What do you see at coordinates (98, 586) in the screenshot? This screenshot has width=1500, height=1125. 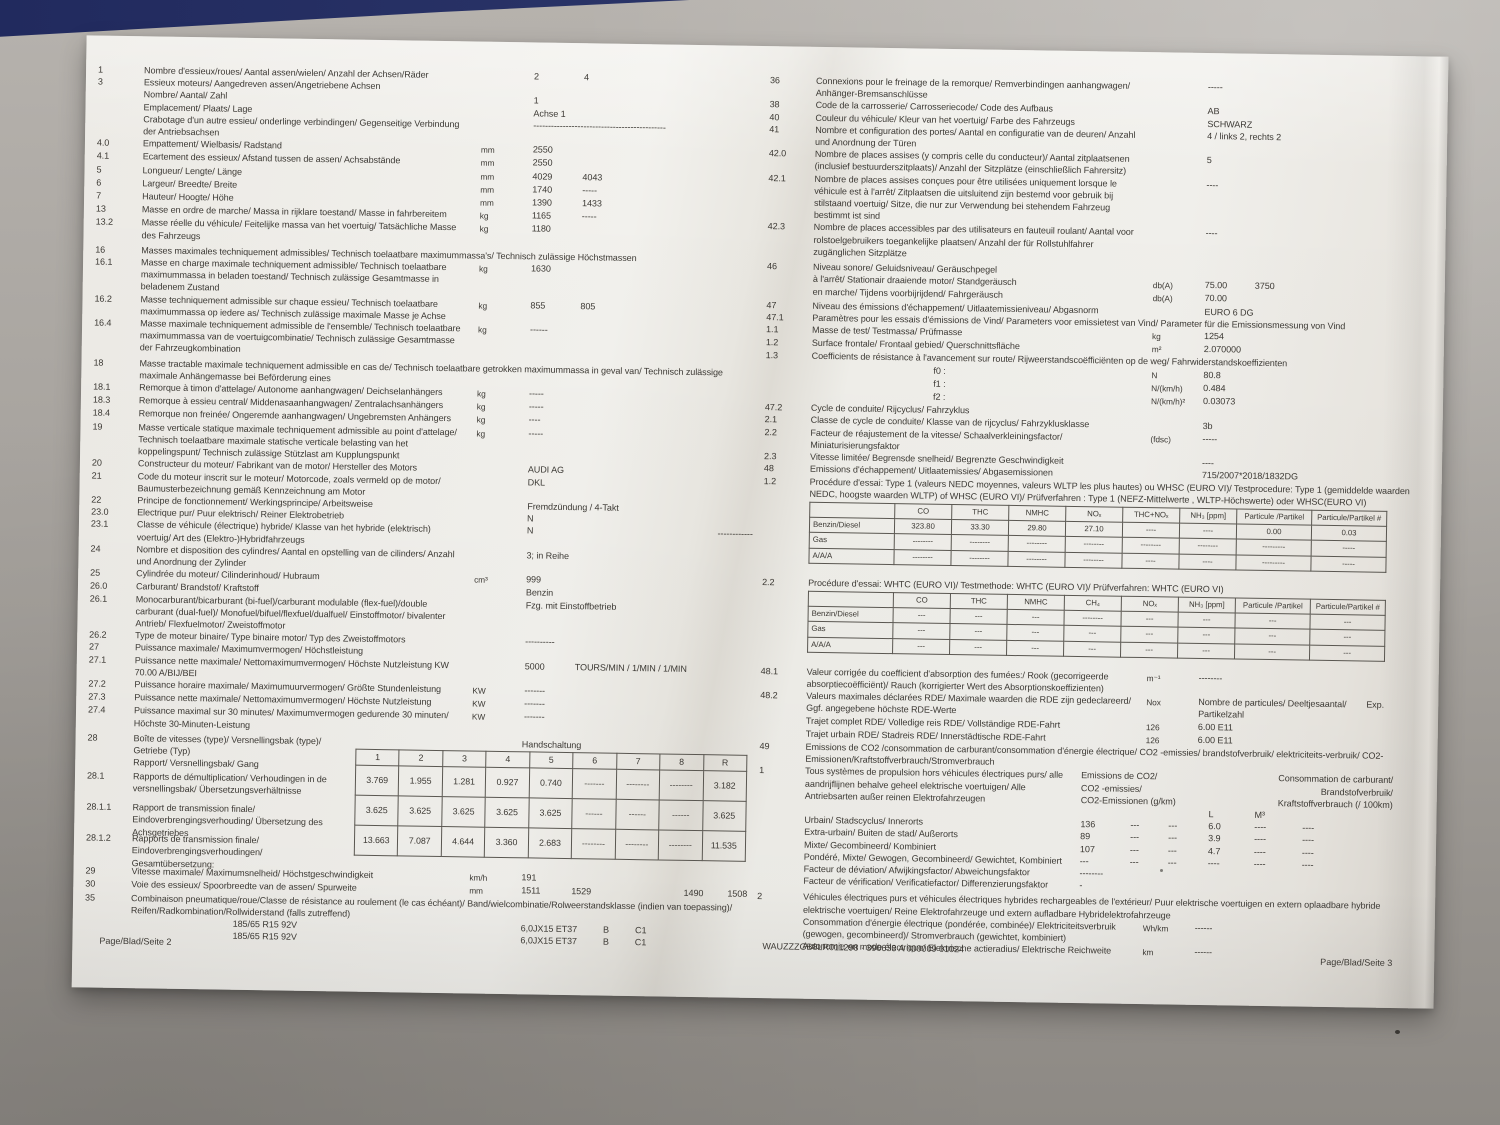 I see `row-number: 26.0` at bounding box center [98, 586].